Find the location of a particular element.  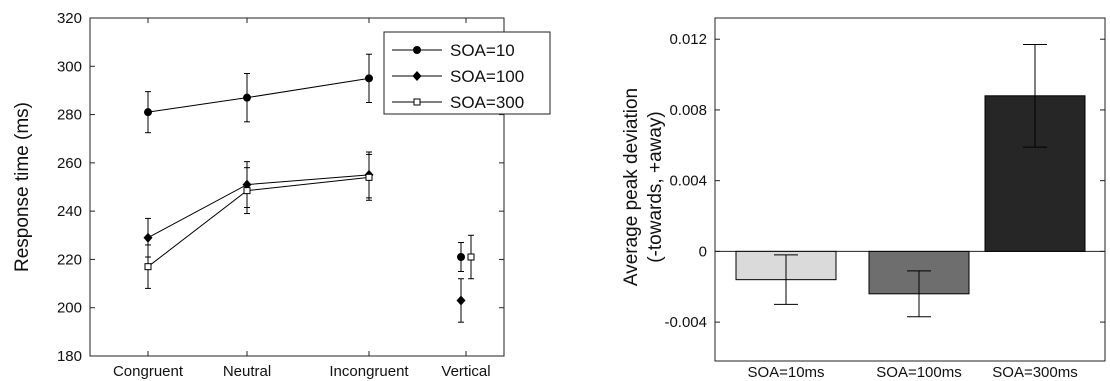

left-x-tick-label: Vertical is located at coordinates (465, 371).